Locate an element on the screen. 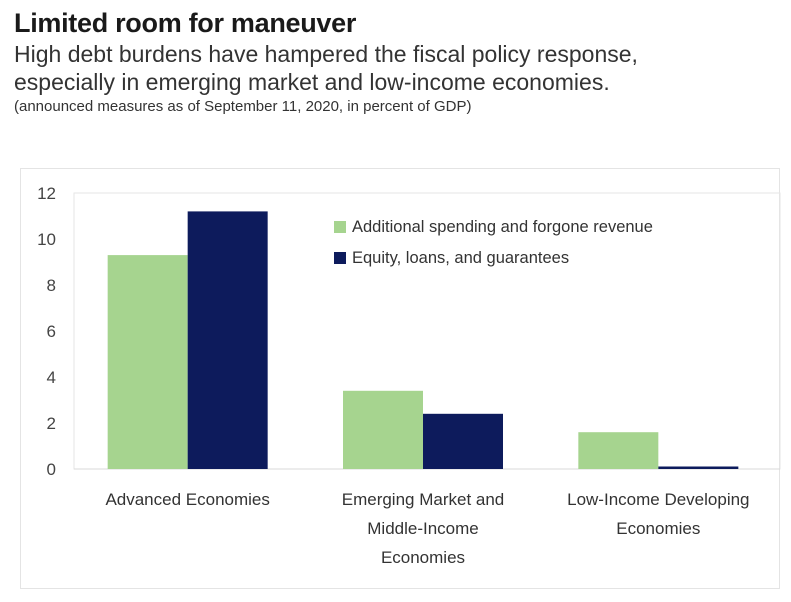 This screenshot has height=602, width=791. chart-title: Limited room for maneuver is located at coordinates (185, 23).